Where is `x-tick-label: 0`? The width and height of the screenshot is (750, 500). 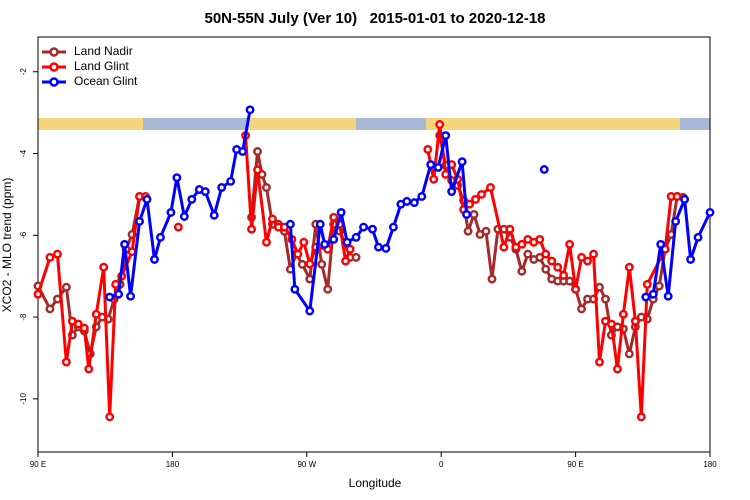 x-tick-label: 0 is located at coordinates (441, 464).